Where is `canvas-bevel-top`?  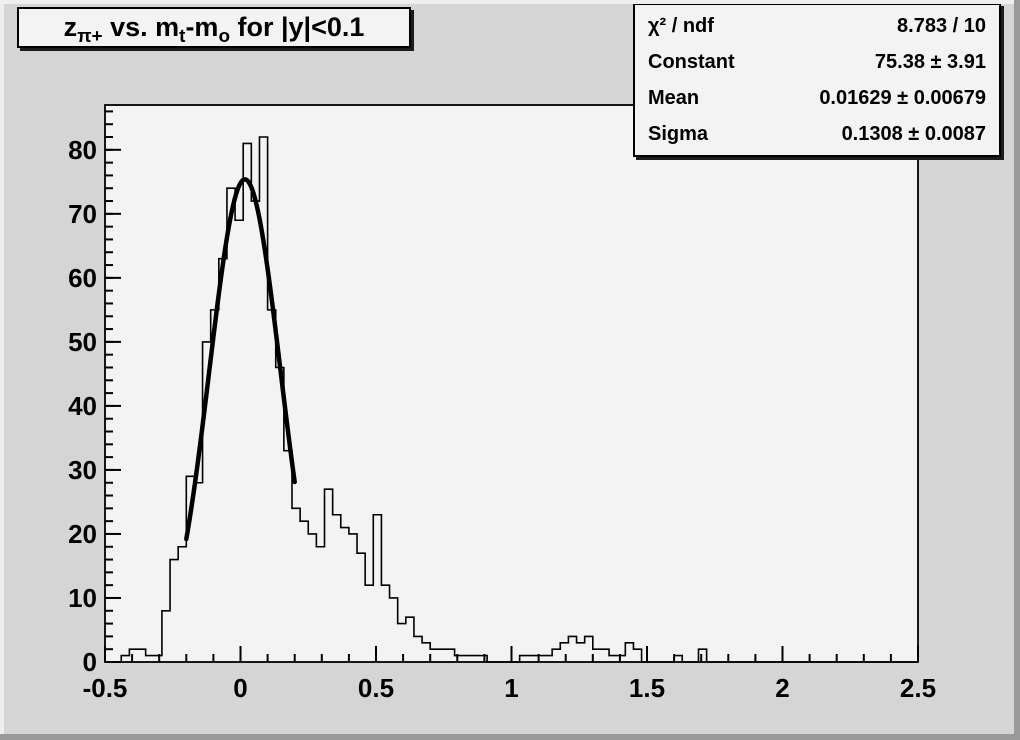
canvas-bevel-top is located at coordinates (510, 2).